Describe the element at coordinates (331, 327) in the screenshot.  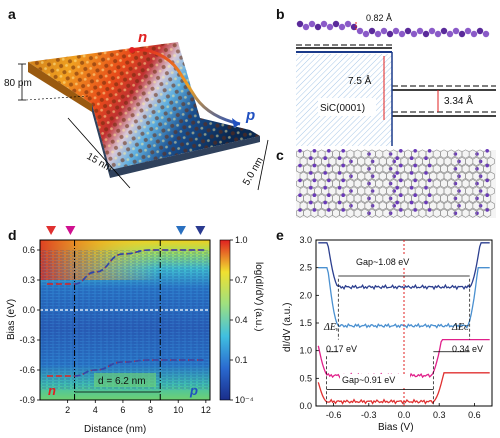
I see `dEv-symbol: ΔEᵥ` at that location.